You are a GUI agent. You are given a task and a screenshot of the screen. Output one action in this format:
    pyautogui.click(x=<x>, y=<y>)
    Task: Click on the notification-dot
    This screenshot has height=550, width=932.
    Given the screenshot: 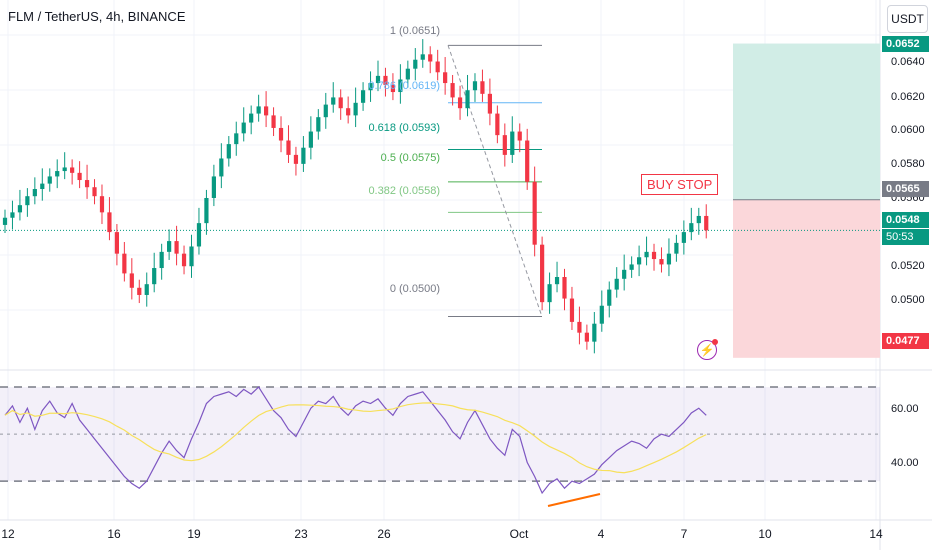 What is the action you would take?
    pyautogui.click(x=715, y=342)
    